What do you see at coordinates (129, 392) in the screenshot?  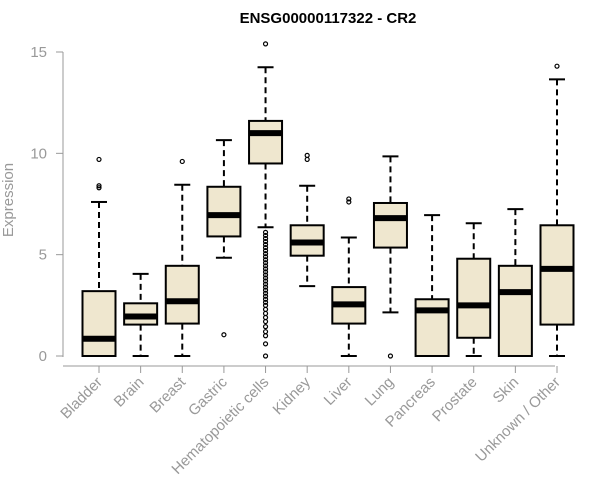 I see `x-tick-label: Brain` at bounding box center [129, 392].